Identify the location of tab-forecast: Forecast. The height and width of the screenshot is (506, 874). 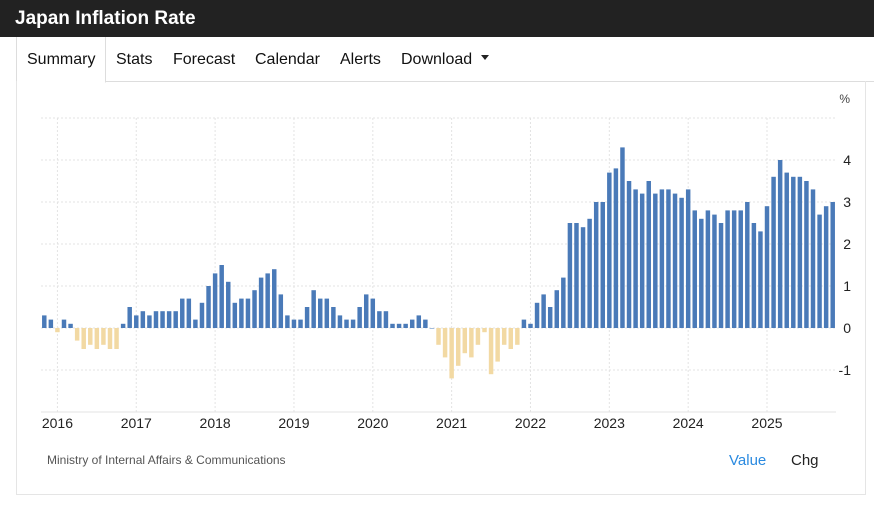
(204, 59).